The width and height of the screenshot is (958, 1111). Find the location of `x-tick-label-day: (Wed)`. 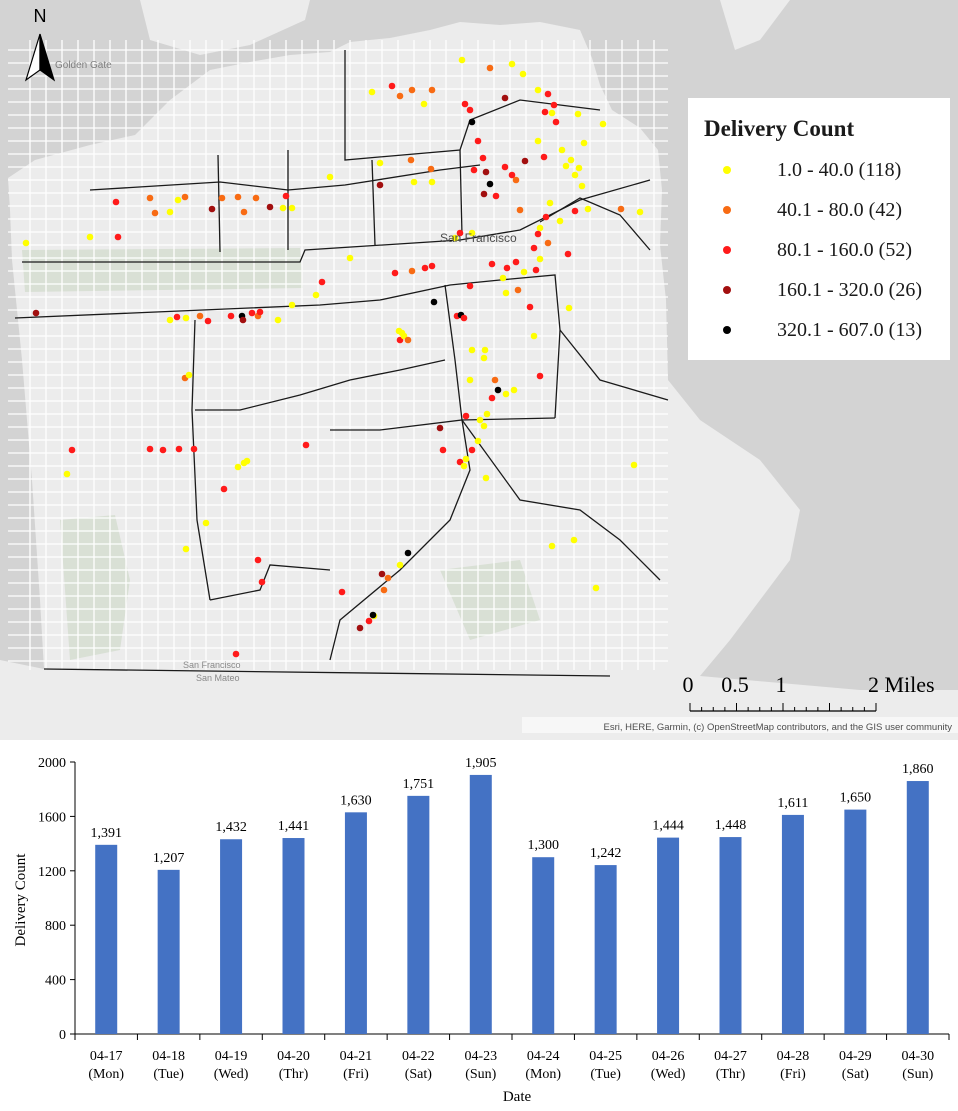

x-tick-label-day: (Wed) is located at coordinates (668, 1074).